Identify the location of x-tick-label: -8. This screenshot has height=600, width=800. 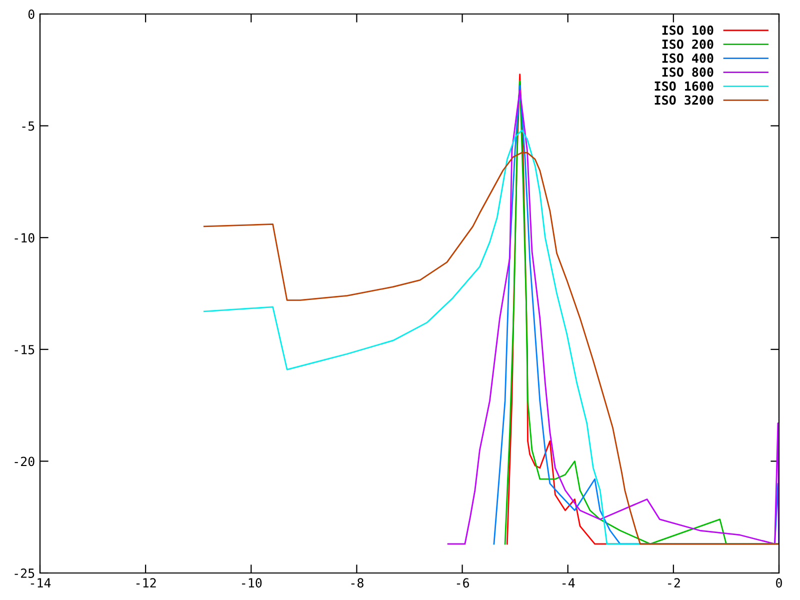
(357, 583).